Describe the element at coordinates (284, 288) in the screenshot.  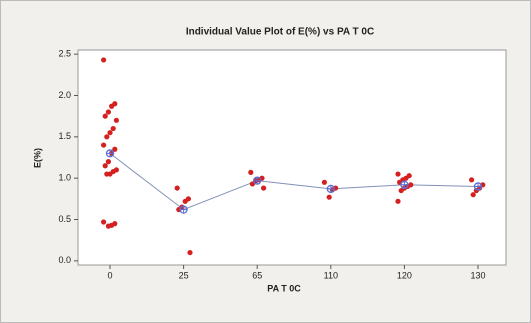
I see `x-axis-title: PA T 0C` at that location.